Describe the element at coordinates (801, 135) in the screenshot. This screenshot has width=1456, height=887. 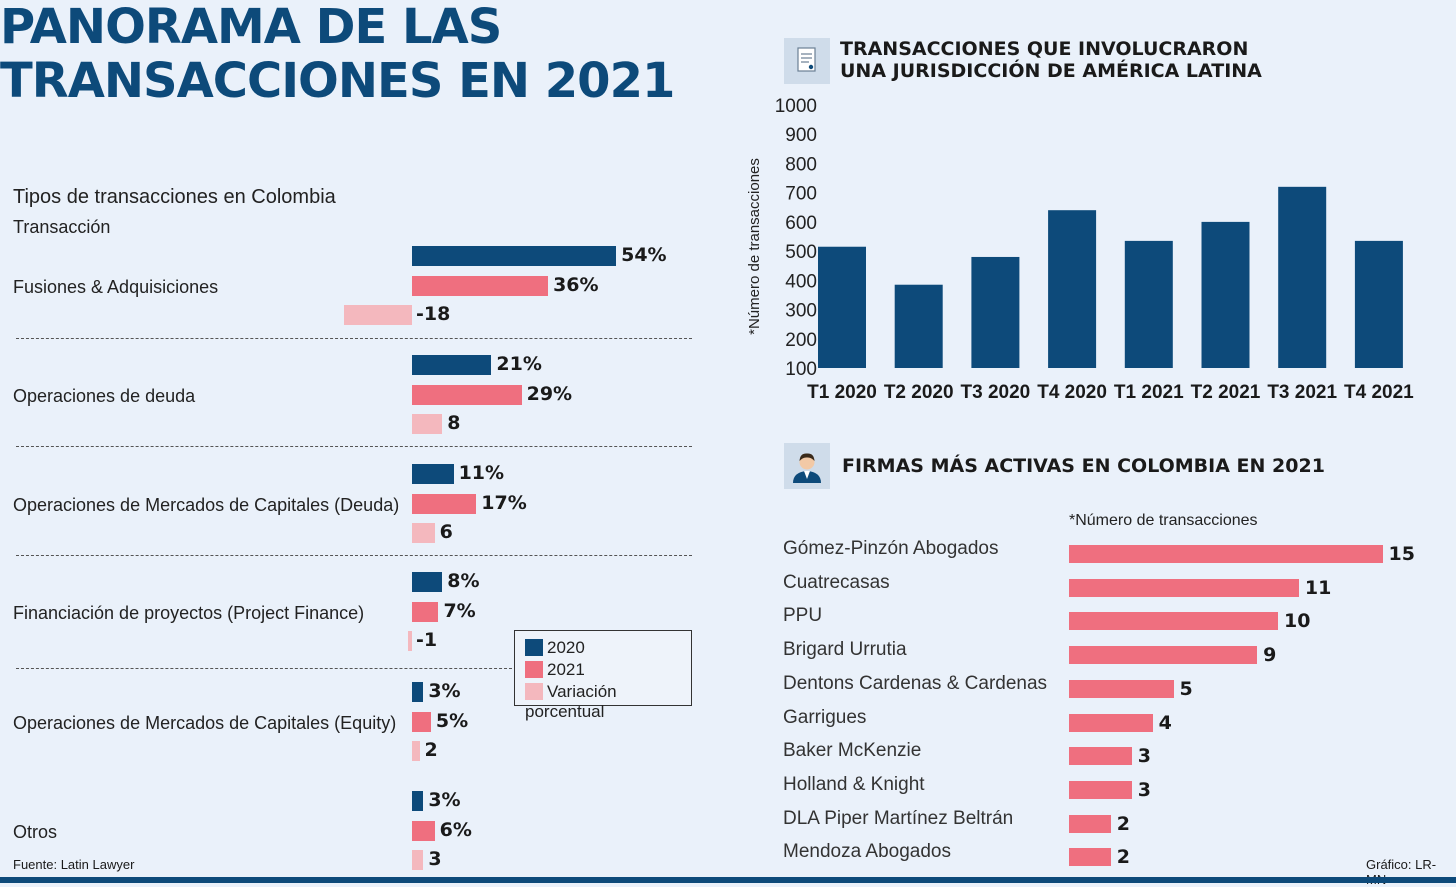
I see `y-tick-label: 900` at that location.